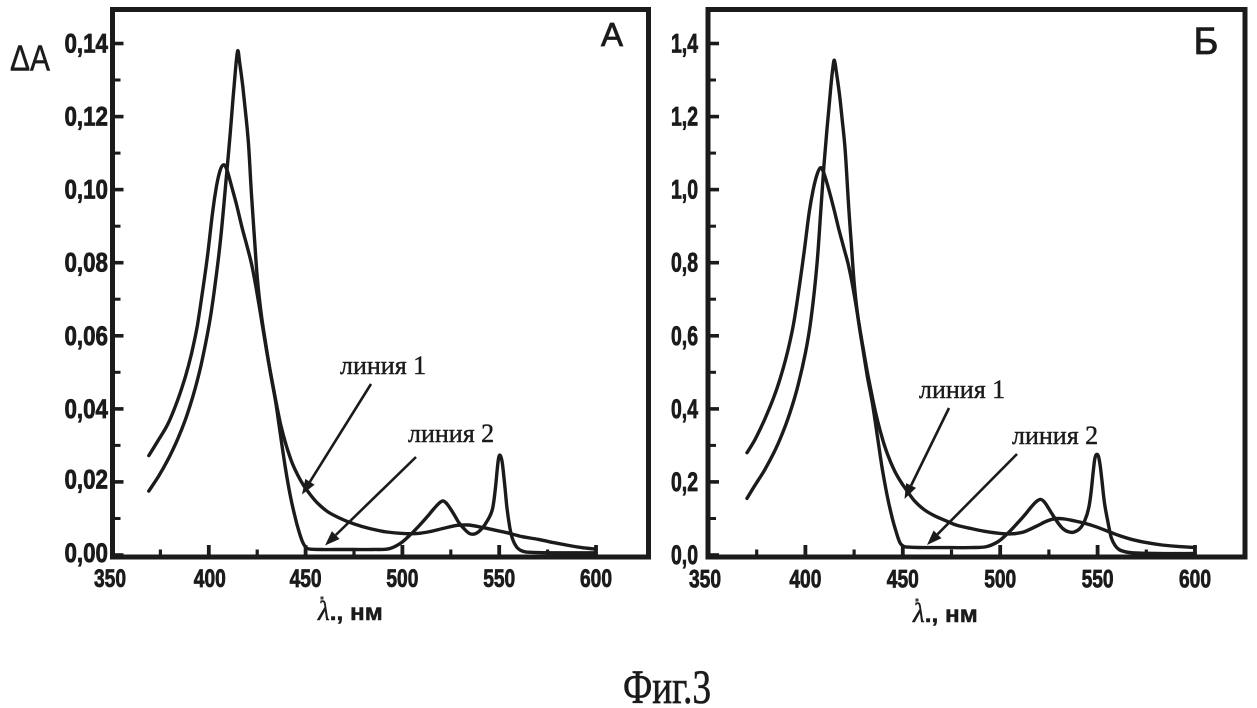 The image size is (1257, 708). What do you see at coordinates (684, 555) in the screenshot?
I see `svg-text: 0,0` at bounding box center [684, 555].